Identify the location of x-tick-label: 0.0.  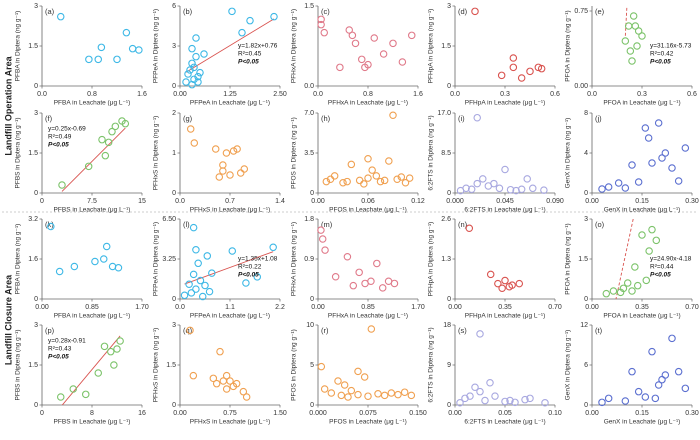
(592, 94).